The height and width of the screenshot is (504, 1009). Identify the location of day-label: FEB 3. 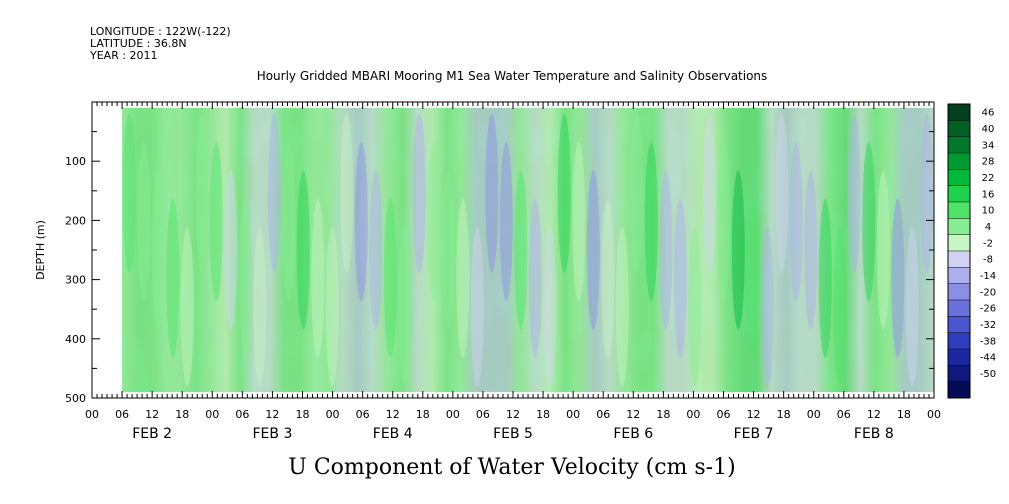
(272, 434).